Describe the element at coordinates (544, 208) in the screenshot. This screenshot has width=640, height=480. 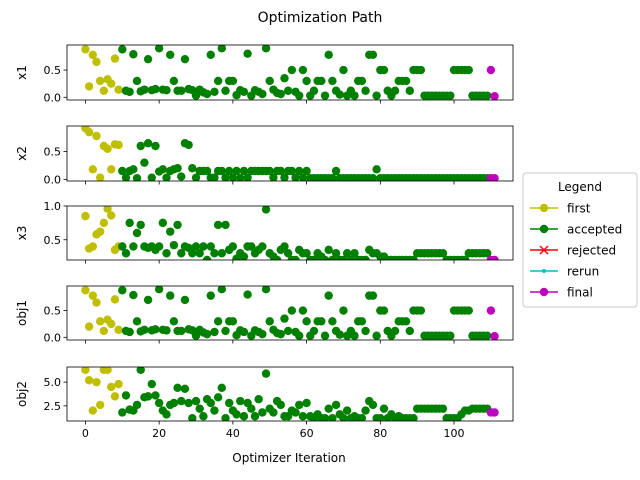
I see `legend-marker-first` at that location.